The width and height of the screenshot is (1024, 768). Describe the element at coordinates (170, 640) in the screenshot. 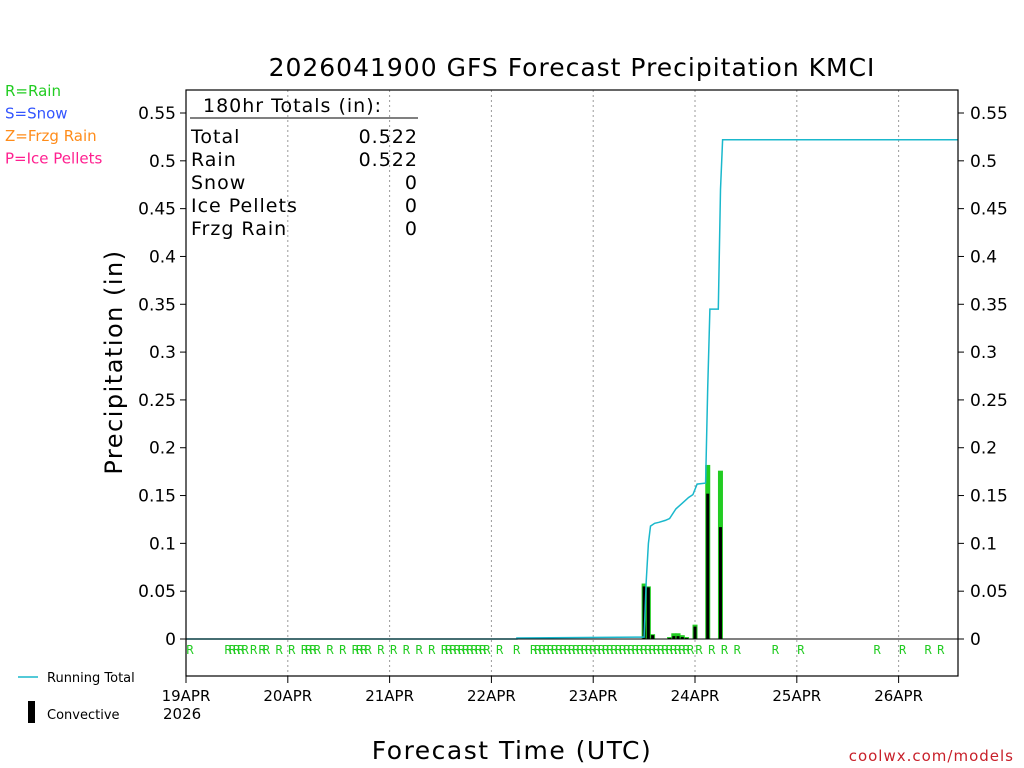

I see `y-tick-label-left: 0` at that location.